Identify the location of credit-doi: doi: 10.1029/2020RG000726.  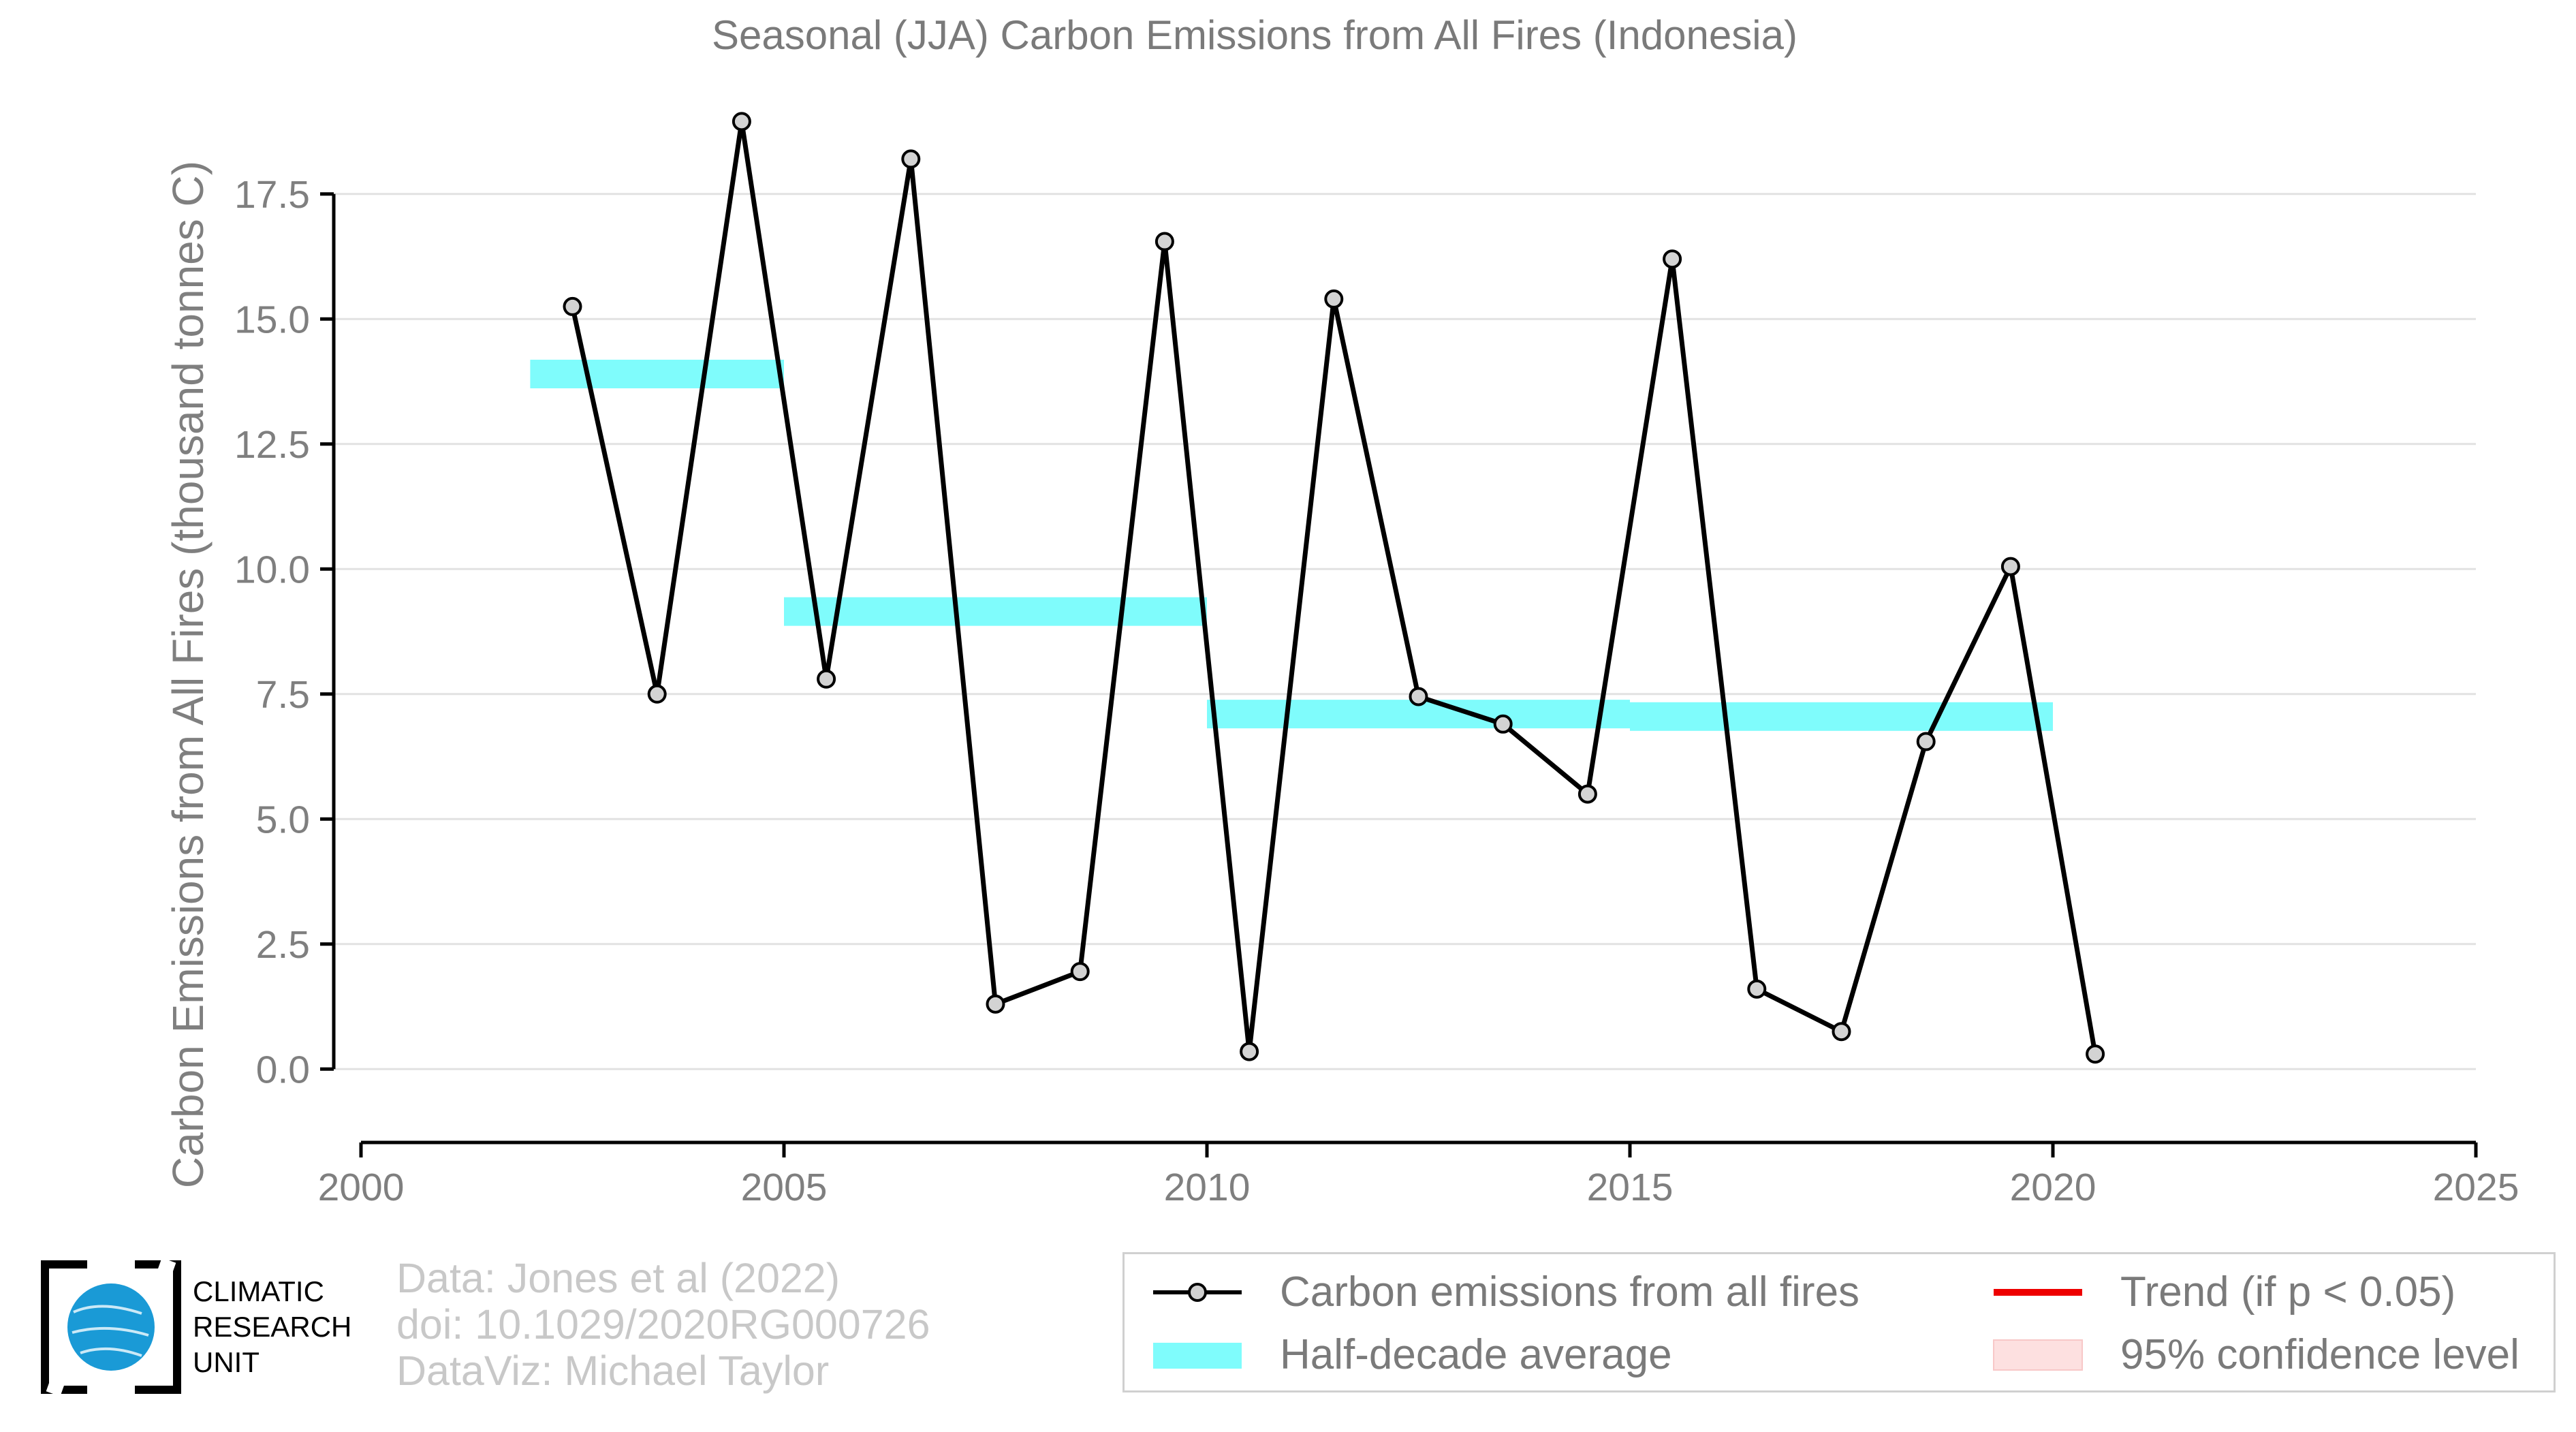
(663, 1324).